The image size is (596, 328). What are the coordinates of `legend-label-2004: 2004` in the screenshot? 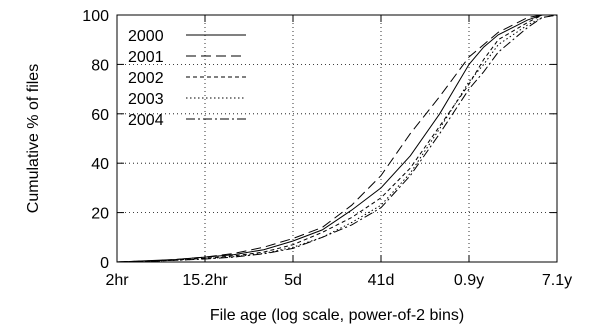 It's located at (146, 120).